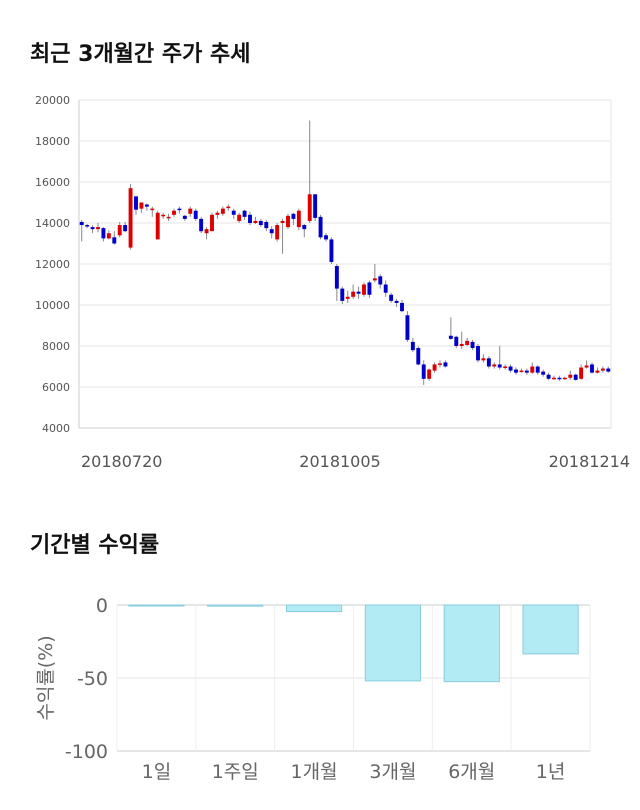 This screenshot has width=640, height=810. What do you see at coordinates (235, 772) in the screenshot?
I see `x-tick-label: 1주일` at bounding box center [235, 772].